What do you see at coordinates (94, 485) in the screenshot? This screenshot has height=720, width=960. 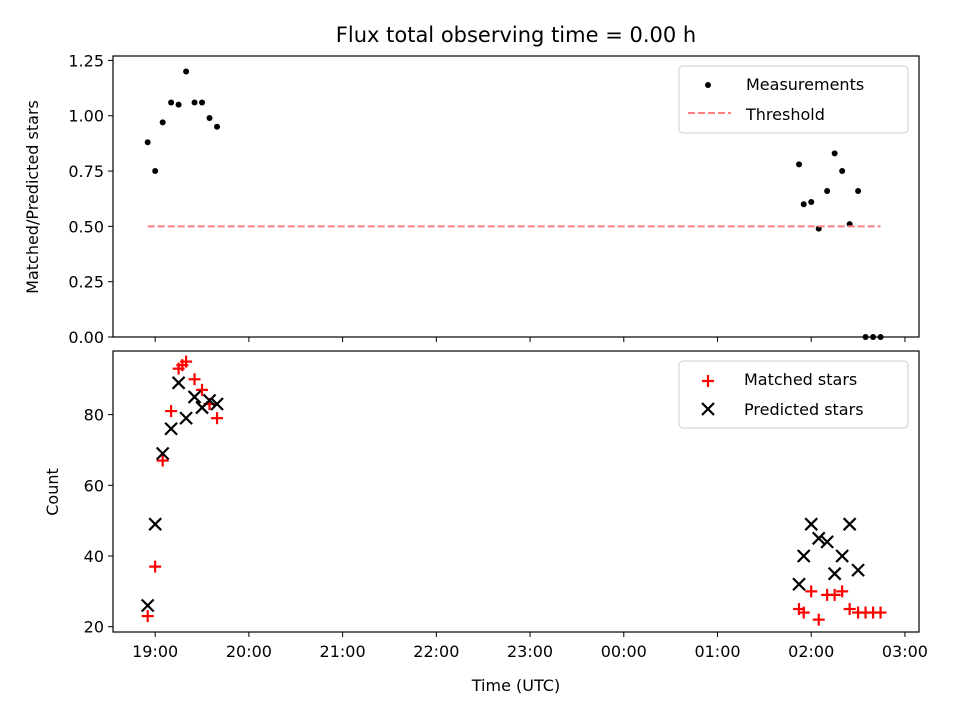 I see `bottom-y-tick-label: 60` at bounding box center [94, 485].